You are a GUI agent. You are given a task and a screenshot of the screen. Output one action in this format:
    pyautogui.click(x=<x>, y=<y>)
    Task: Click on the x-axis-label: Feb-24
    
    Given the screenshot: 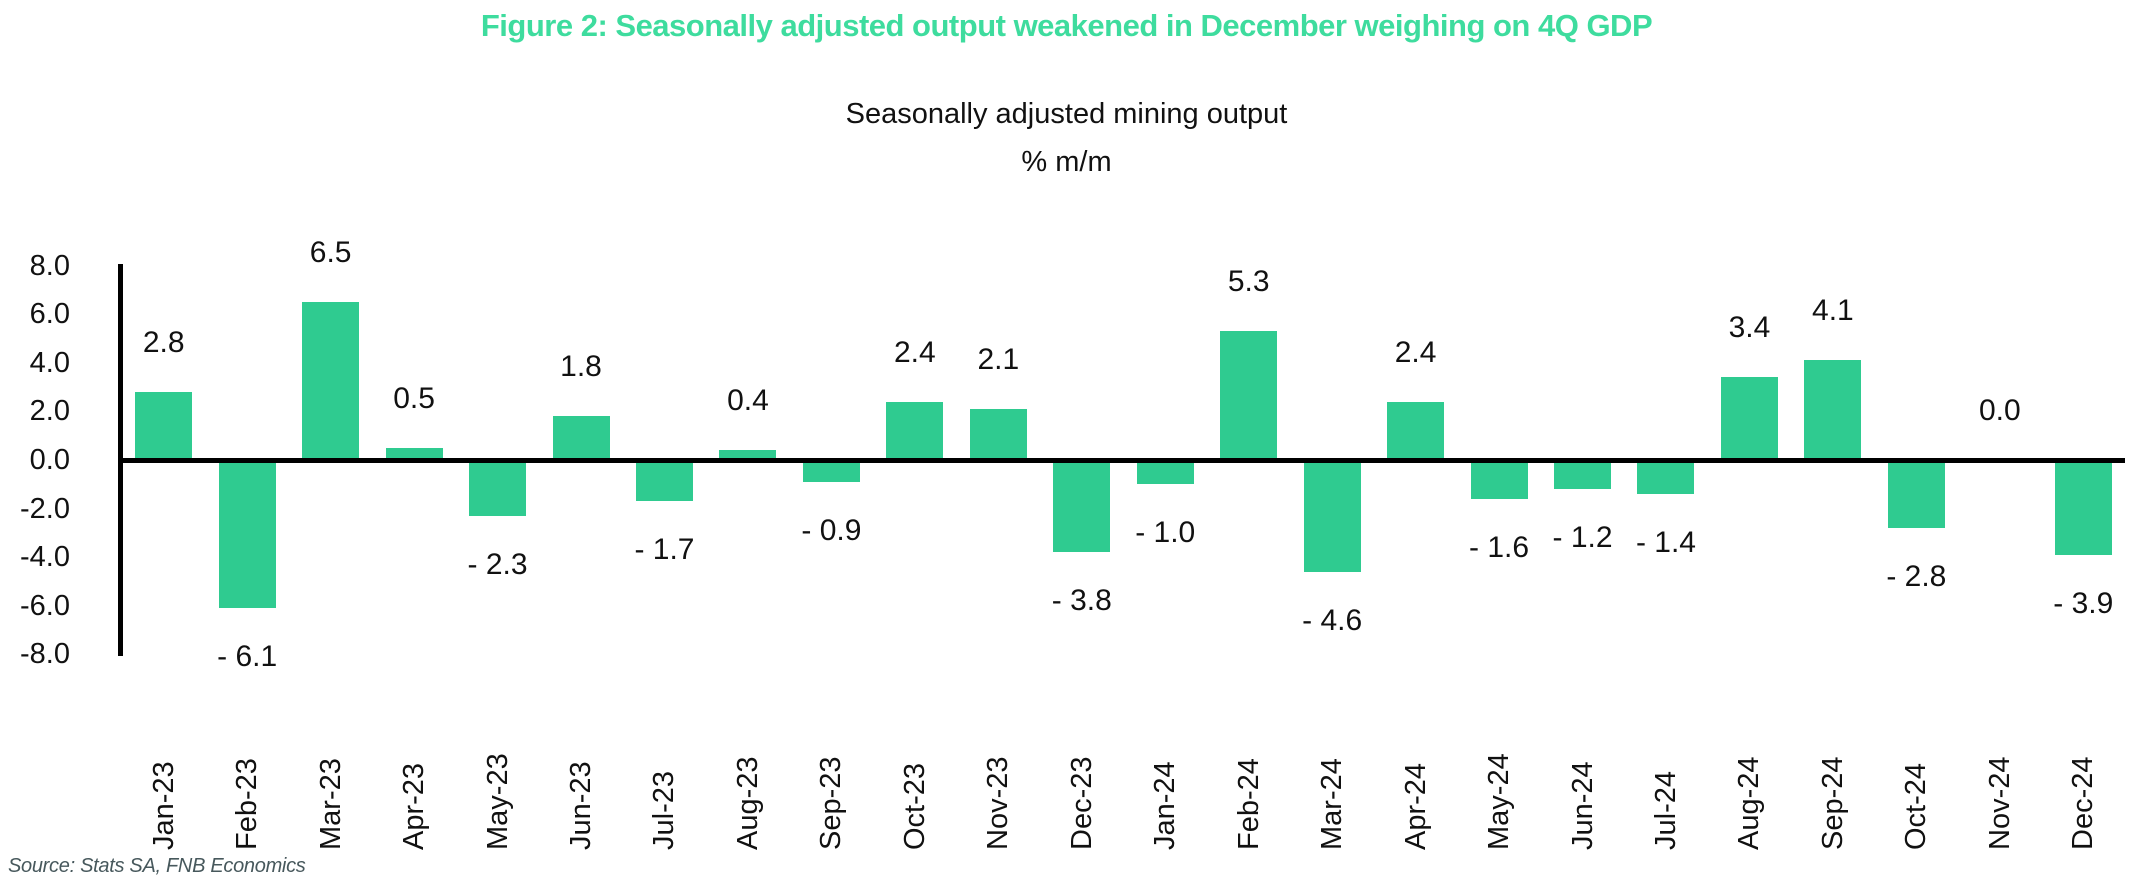 What is the action you would take?
    pyautogui.click(x=1248, y=804)
    